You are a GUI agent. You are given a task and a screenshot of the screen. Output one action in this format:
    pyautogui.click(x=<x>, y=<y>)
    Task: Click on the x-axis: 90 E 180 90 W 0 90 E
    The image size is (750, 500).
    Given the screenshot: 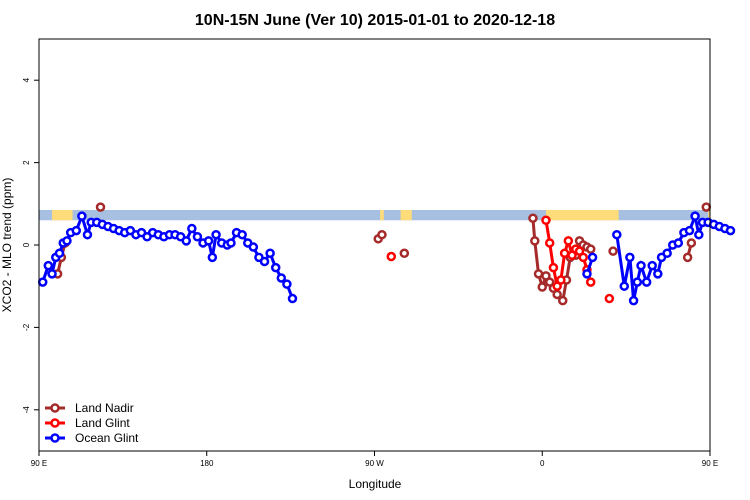 What is the action you would take?
    pyautogui.click(x=374, y=459)
    